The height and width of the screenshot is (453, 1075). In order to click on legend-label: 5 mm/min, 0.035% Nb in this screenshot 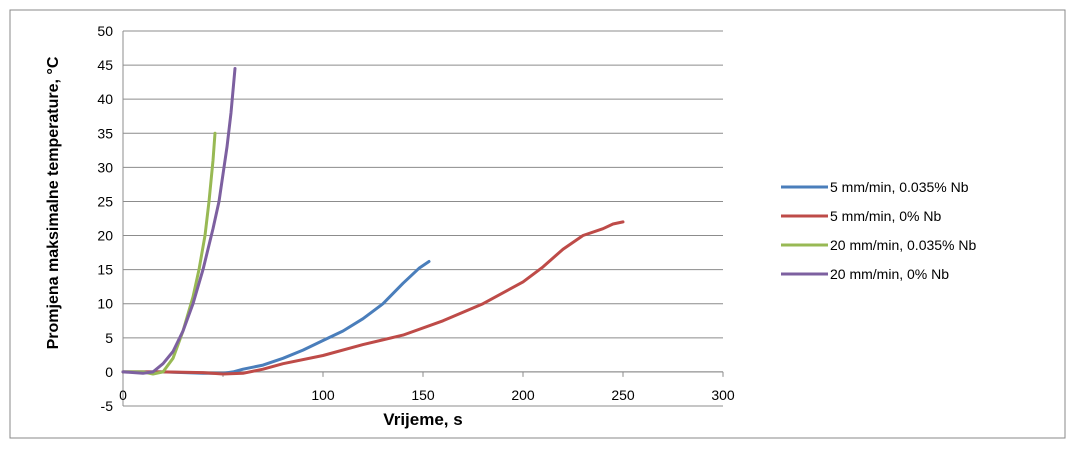, I will do `click(899, 187)`.